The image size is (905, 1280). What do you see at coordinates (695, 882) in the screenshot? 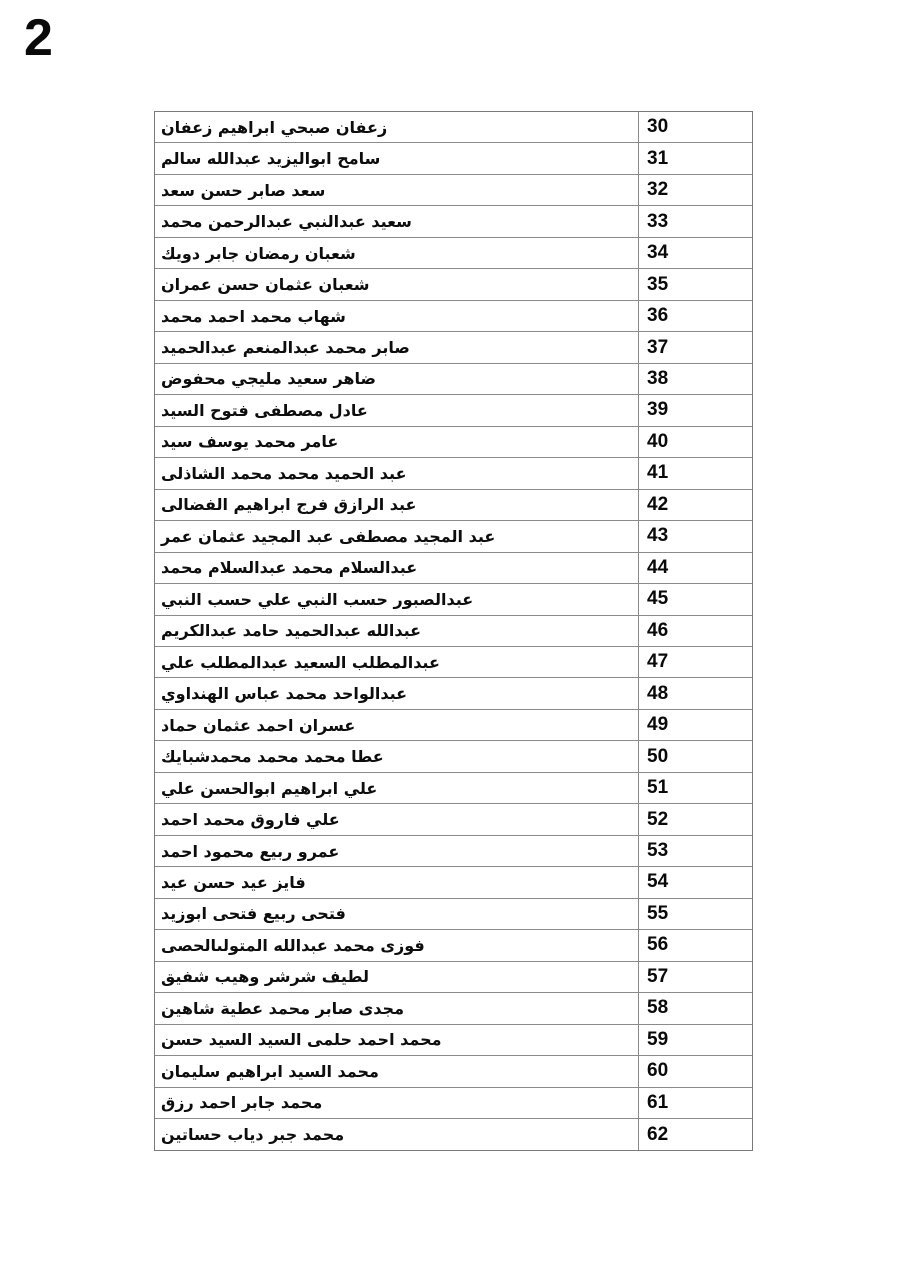
I see `serial-number: 54` at bounding box center [695, 882].